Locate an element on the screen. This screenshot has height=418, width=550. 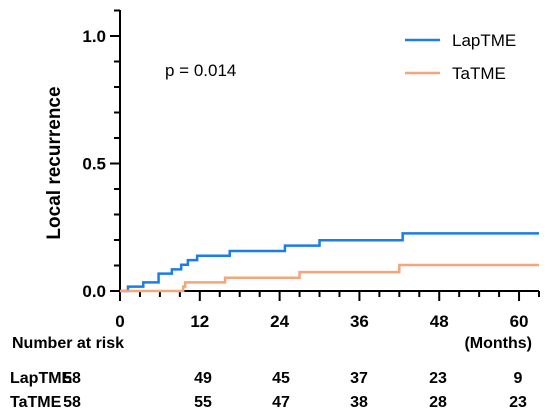
x-tick-label: 36 is located at coordinates (359, 321).